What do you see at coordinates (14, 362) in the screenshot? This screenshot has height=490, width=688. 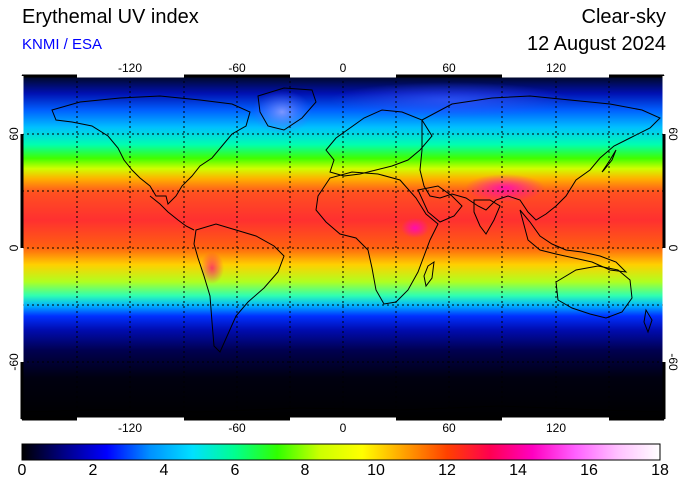 I see `lat-tick-left-3: -60` at bounding box center [14, 362].